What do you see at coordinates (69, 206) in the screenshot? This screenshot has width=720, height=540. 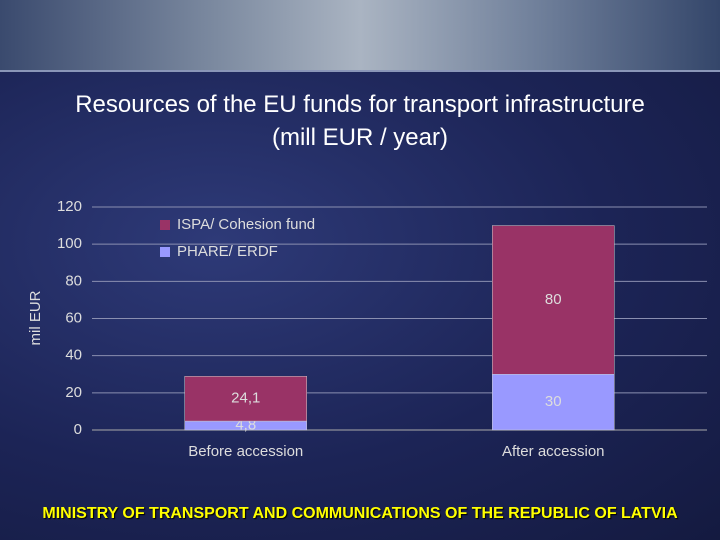 I see `y-tick-label: 120` at bounding box center [69, 206].